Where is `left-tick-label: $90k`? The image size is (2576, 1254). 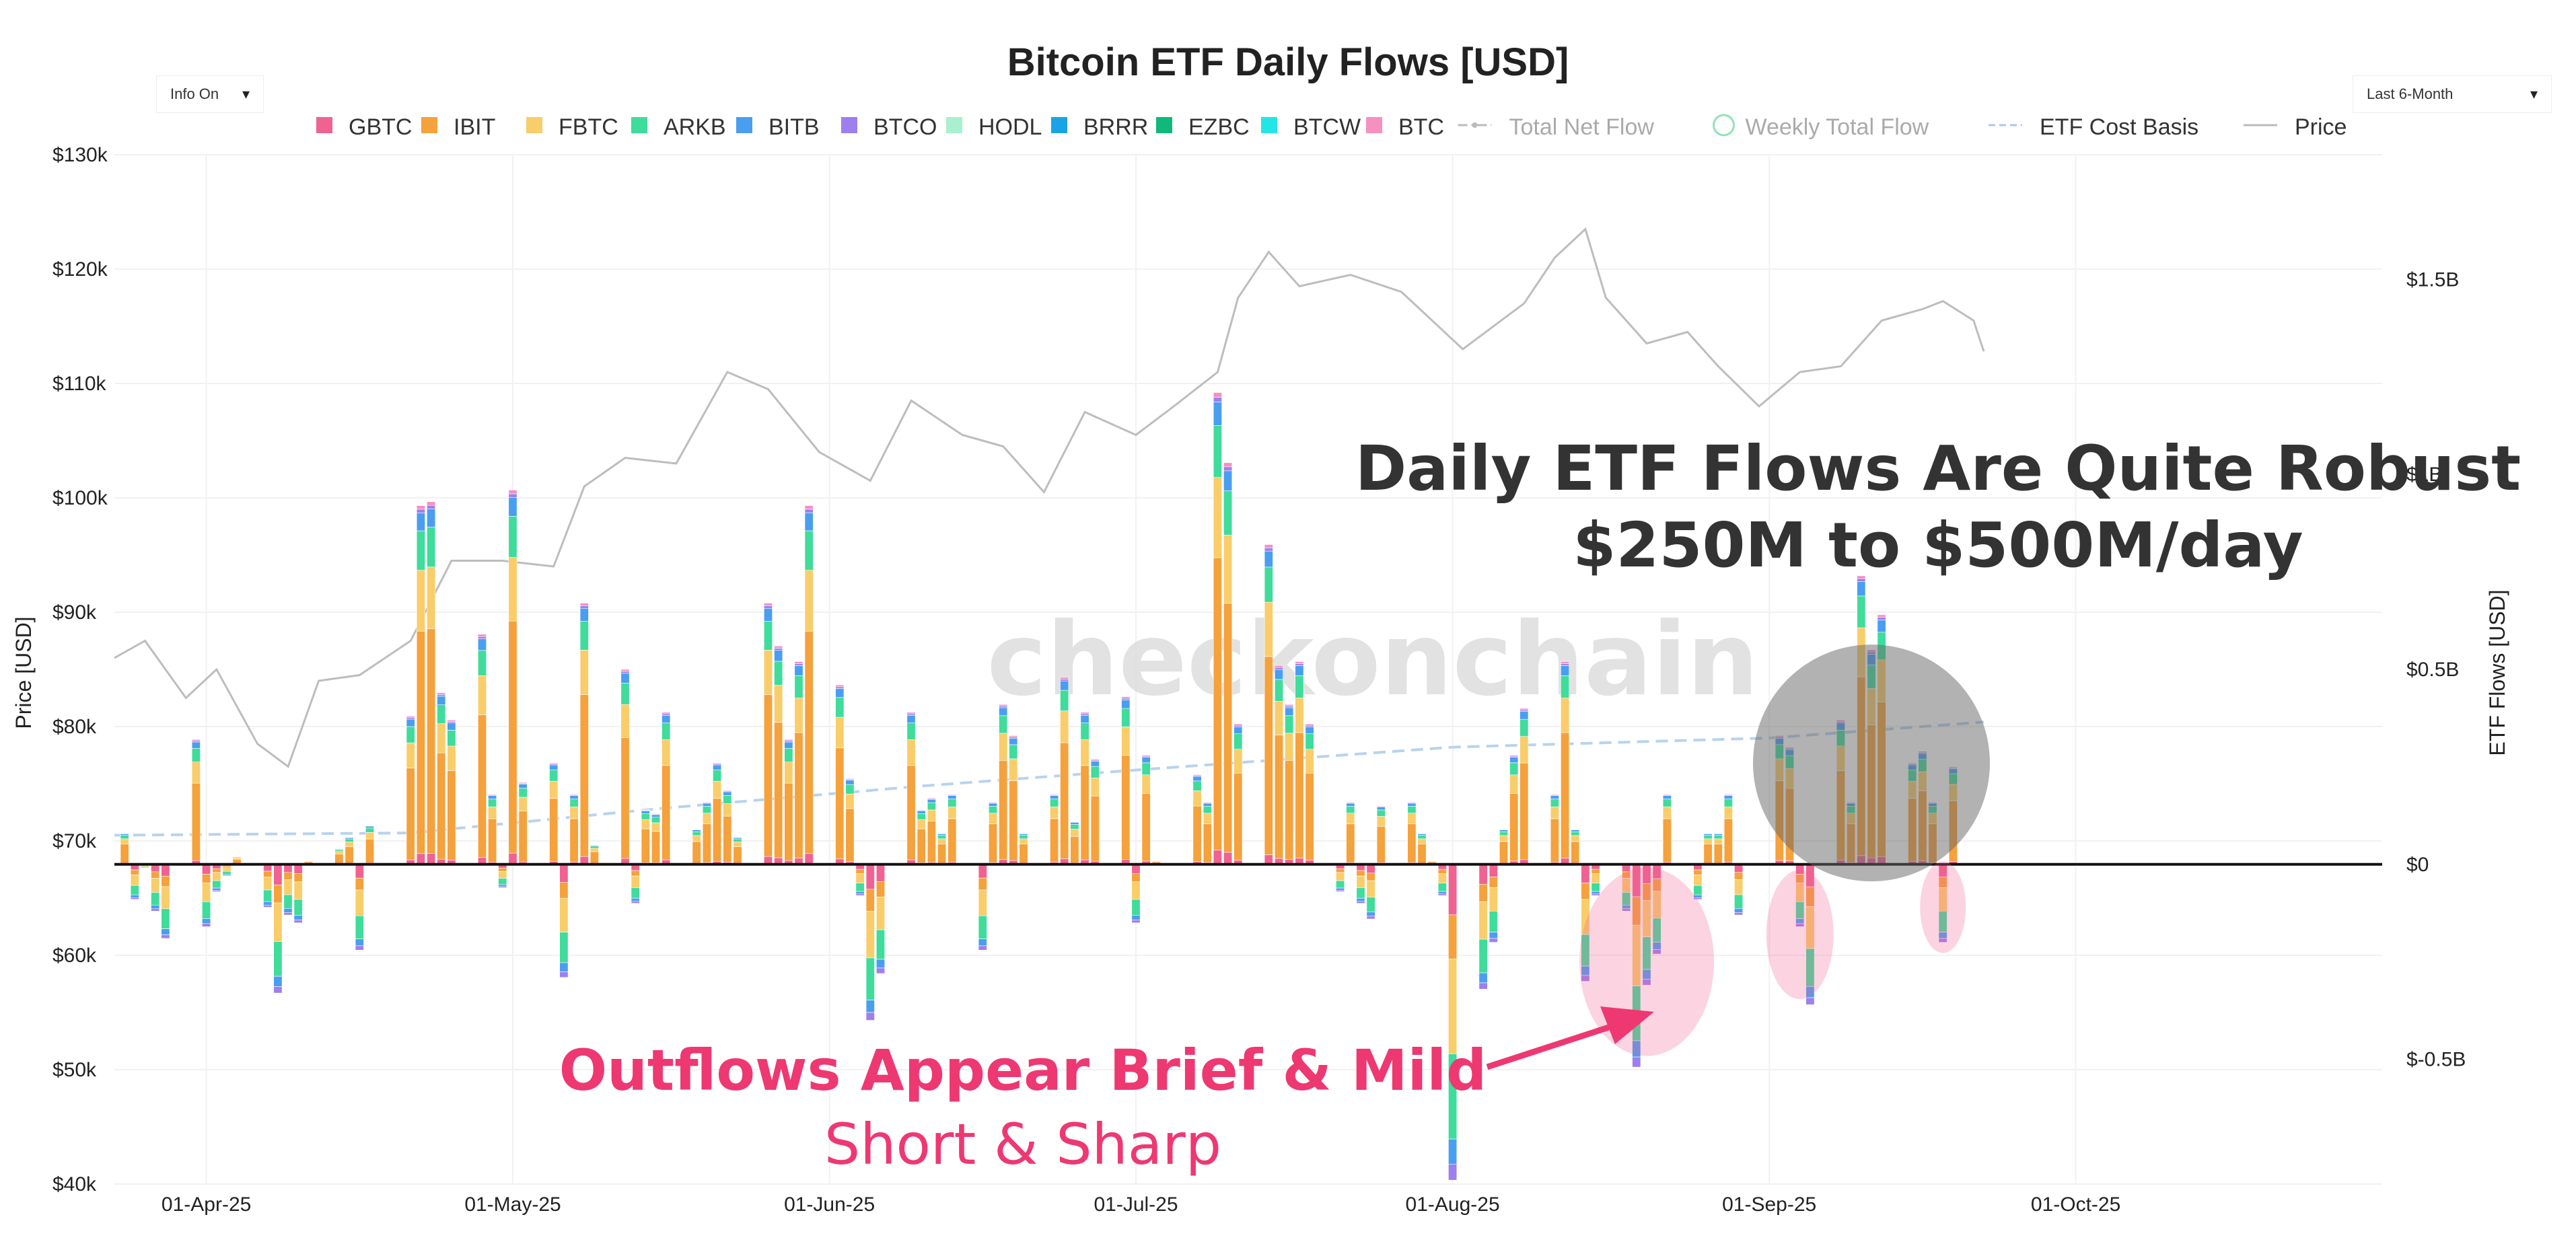 left-tick-label: $90k is located at coordinates (74, 612).